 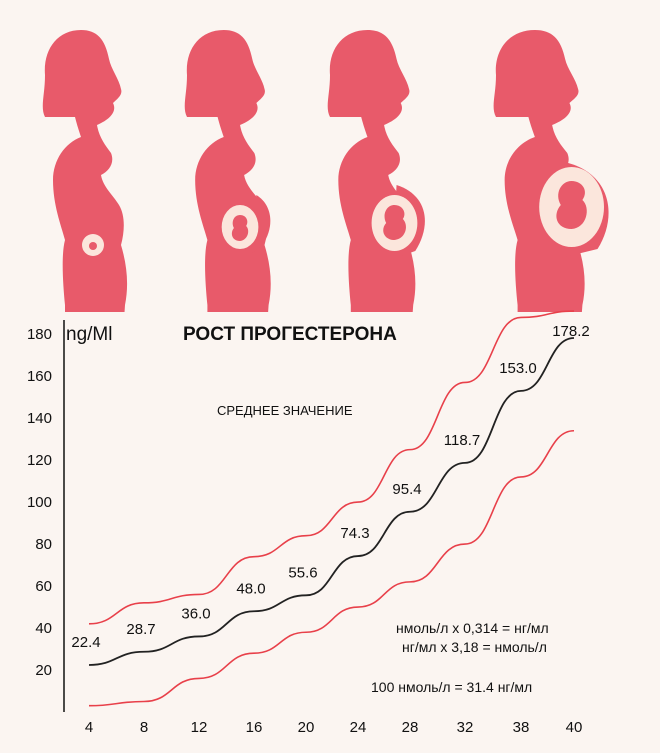 I want to click on data-label: 48.0, so click(x=250, y=588).